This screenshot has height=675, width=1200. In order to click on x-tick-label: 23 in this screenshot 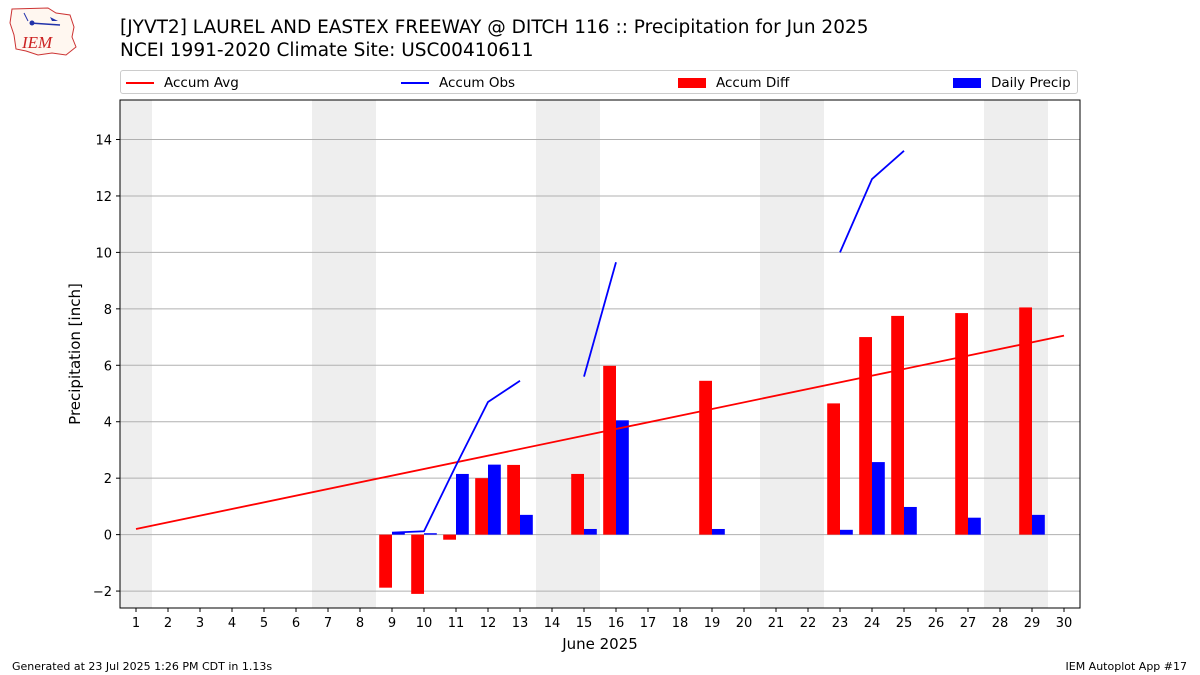, I will do `click(840, 623)`.